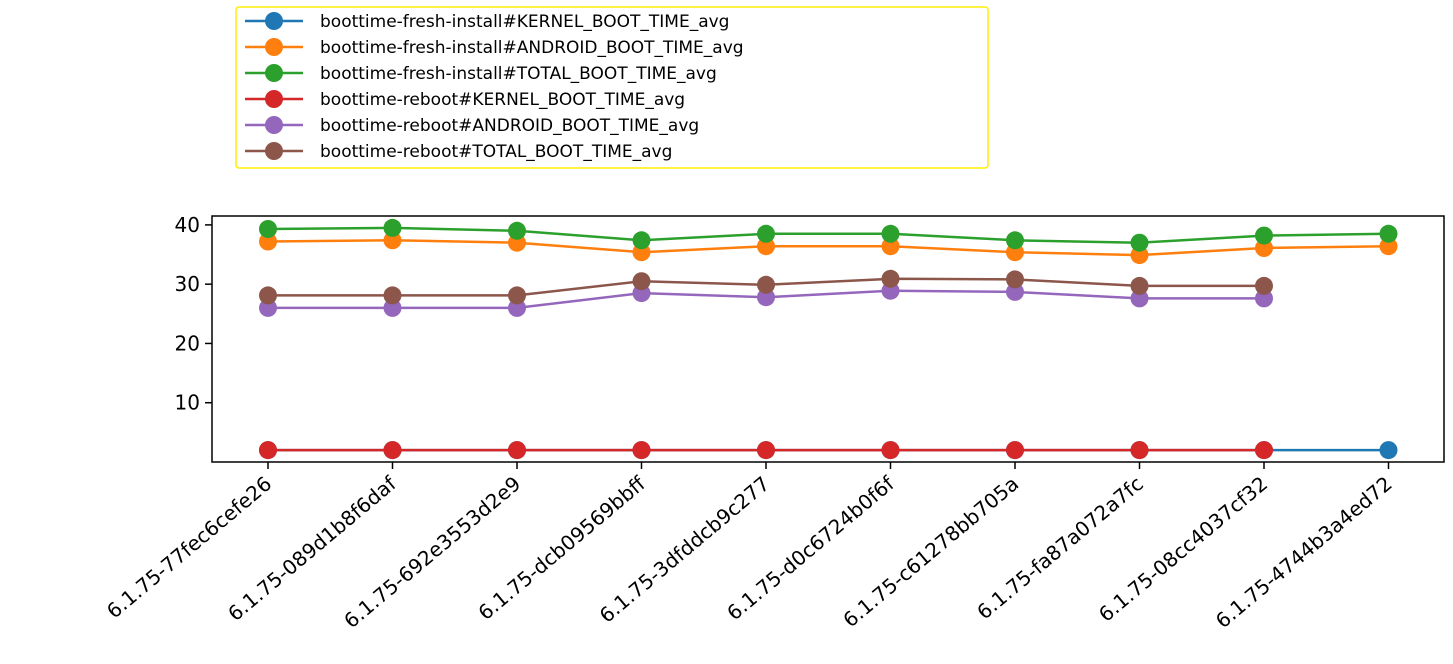  What do you see at coordinates (193, 314) in the screenshot?
I see `y-axis: 10 20 30 40` at bounding box center [193, 314].